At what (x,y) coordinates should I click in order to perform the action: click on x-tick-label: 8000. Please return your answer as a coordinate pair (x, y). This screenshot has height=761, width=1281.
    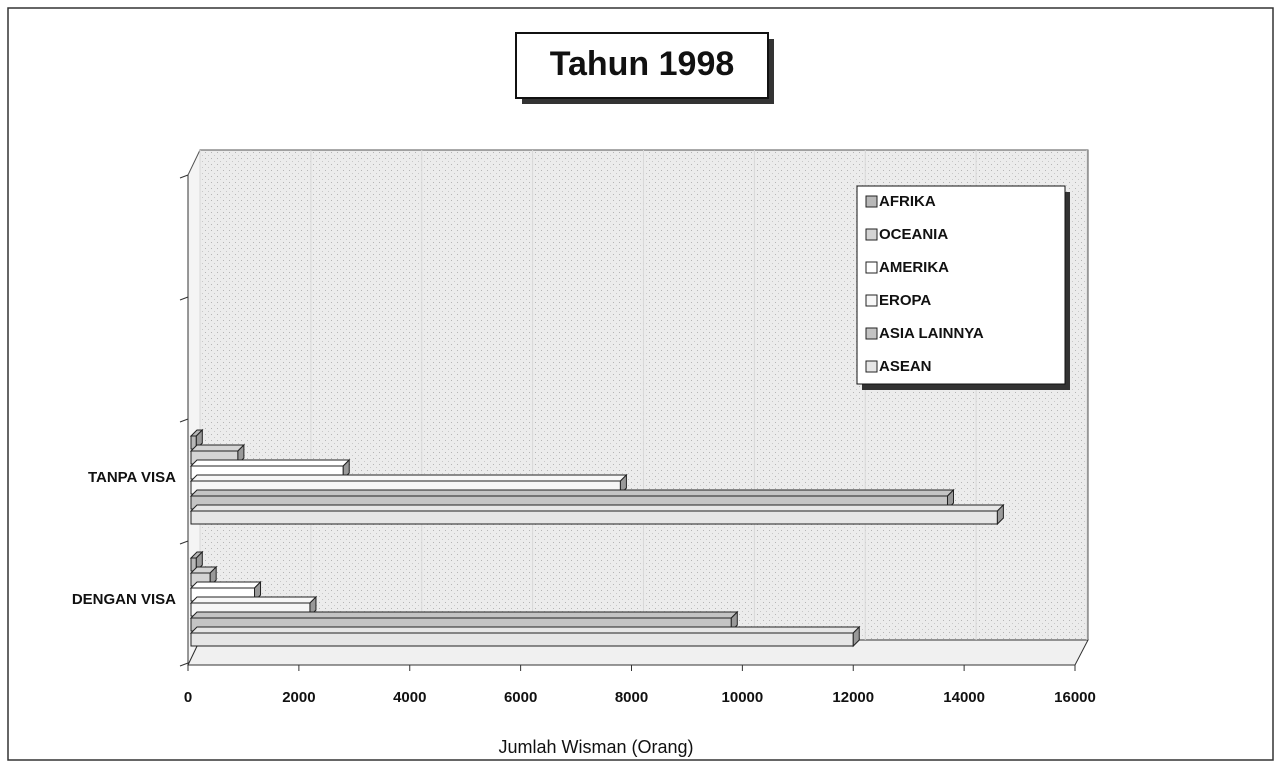
    Looking at the image, I should click on (631, 697).